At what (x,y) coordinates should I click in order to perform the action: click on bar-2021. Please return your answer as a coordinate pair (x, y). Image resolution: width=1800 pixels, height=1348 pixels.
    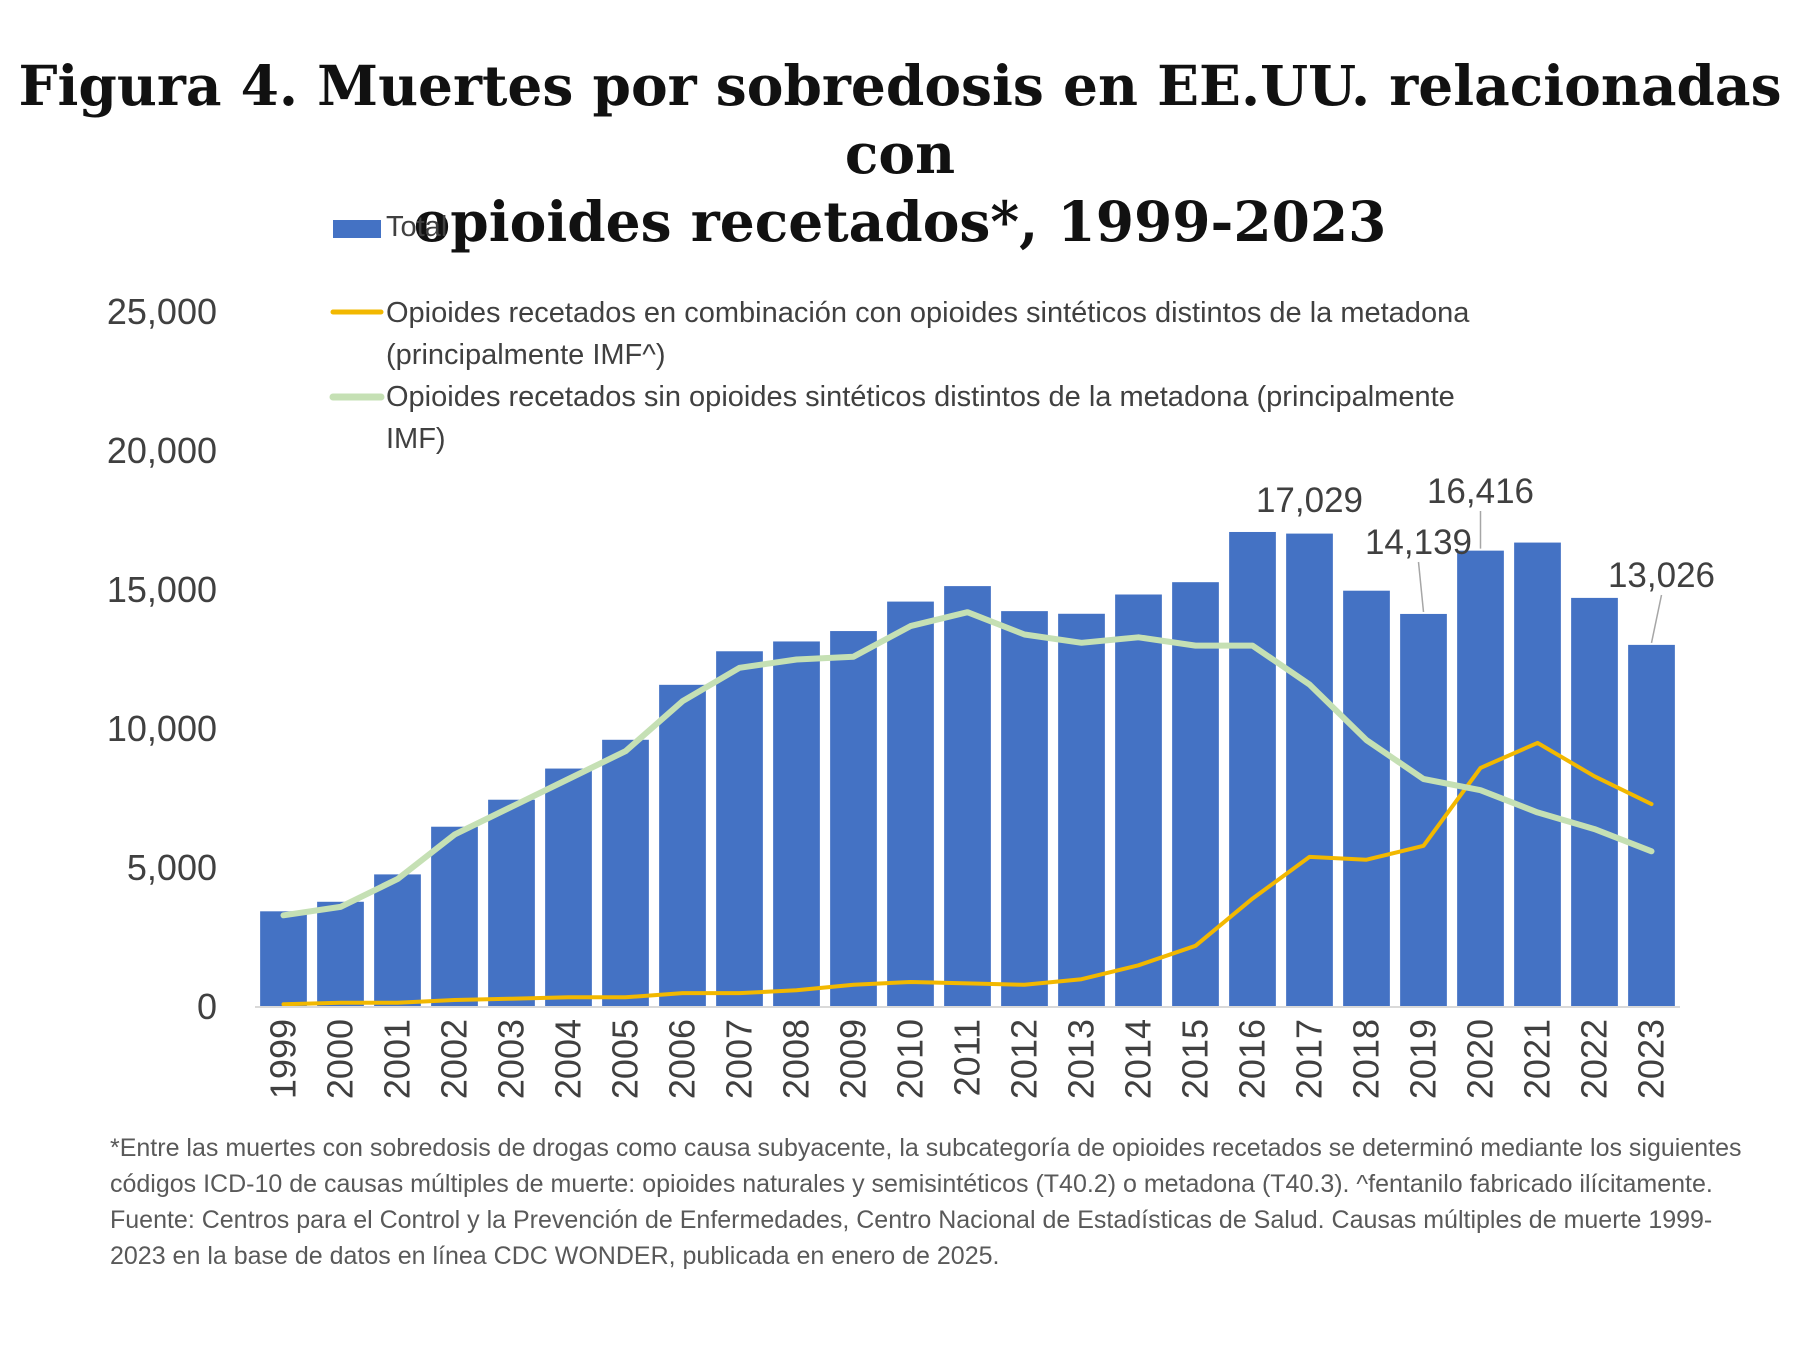
    Looking at the image, I should click on (1537, 774).